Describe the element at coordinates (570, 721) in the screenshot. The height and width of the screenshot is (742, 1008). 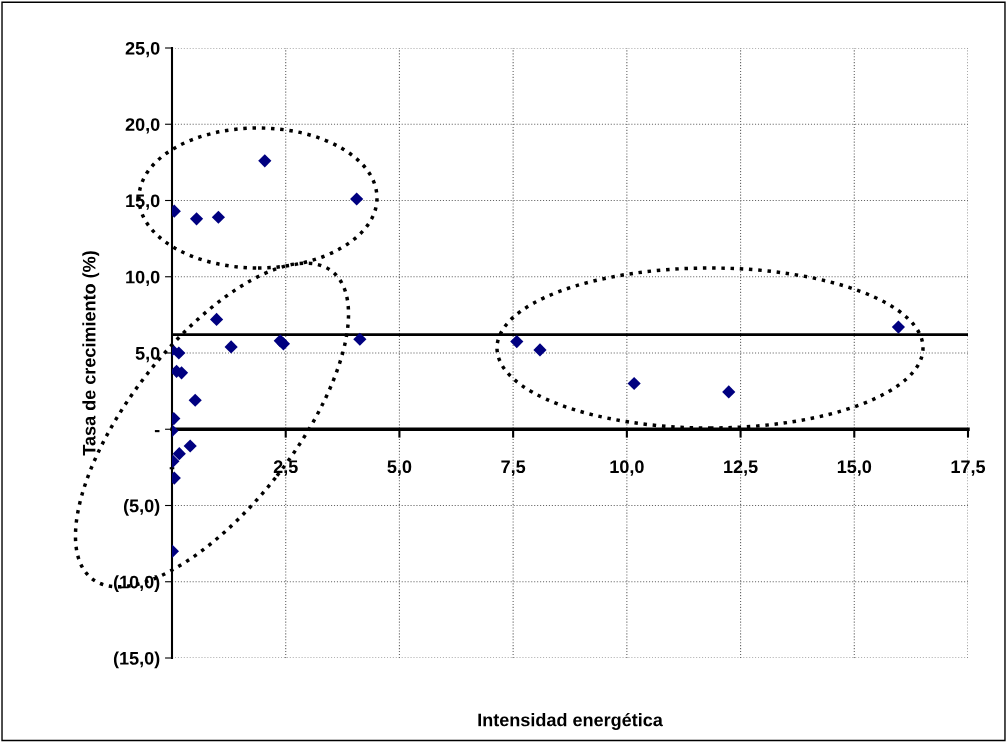
I see `x-axis-title: Intensidad energética` at that location.